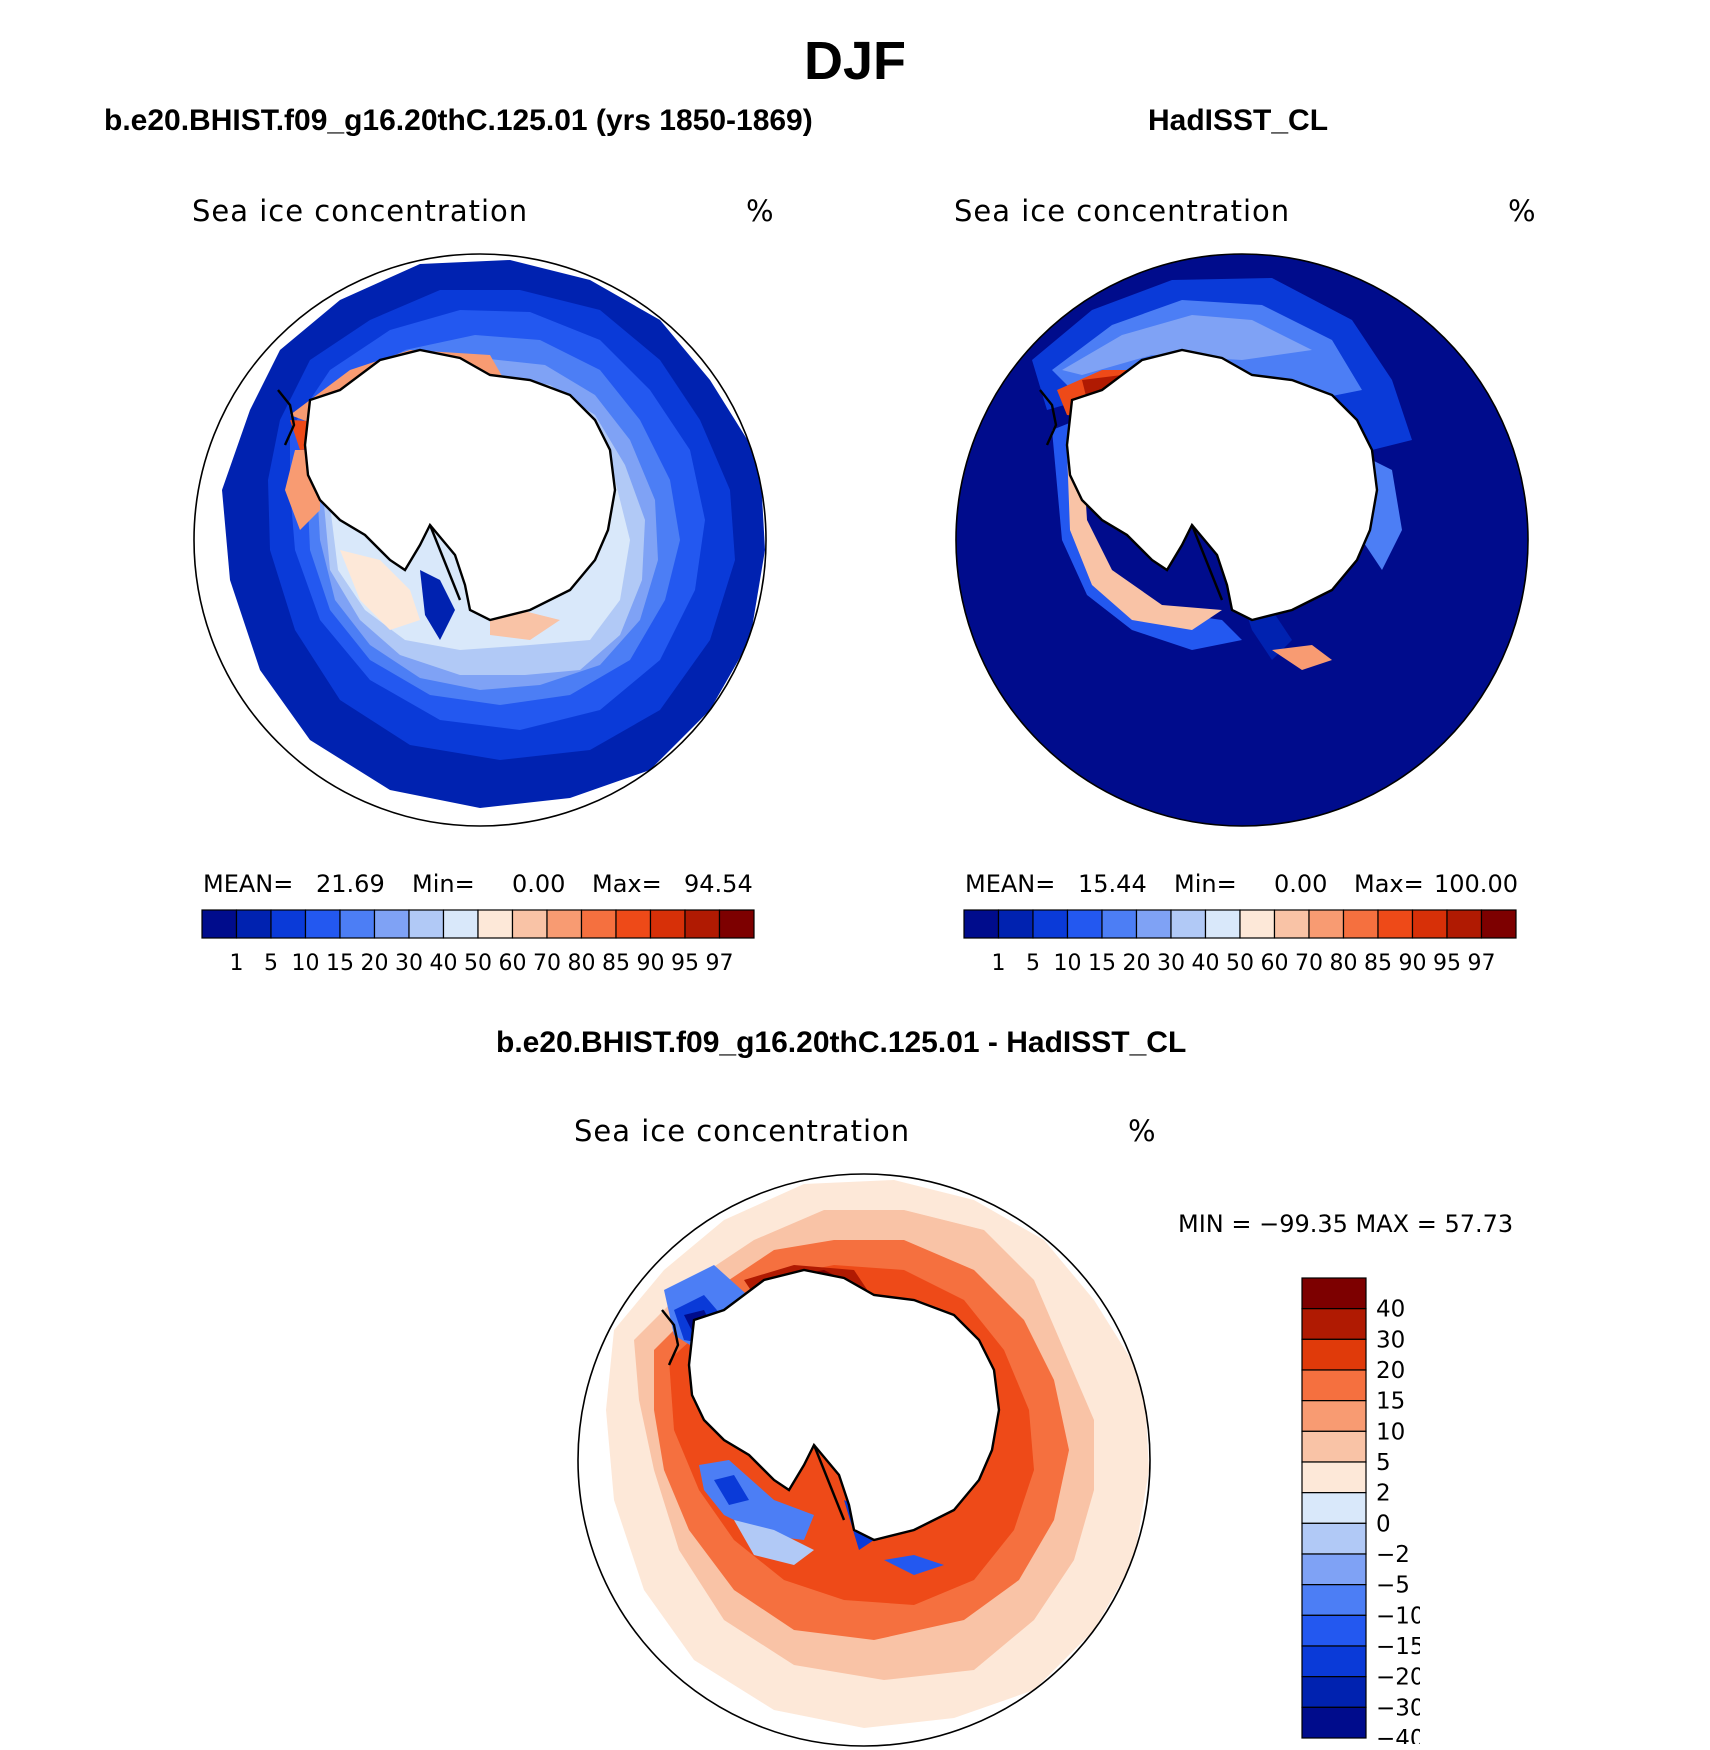 This screenshot has width=1710, height=1750. What do you see at coordinates (742, 1131) in the screenshot?
I see `diff-variable-label: Sea ice concentration` at bounding box center [742, 1131].